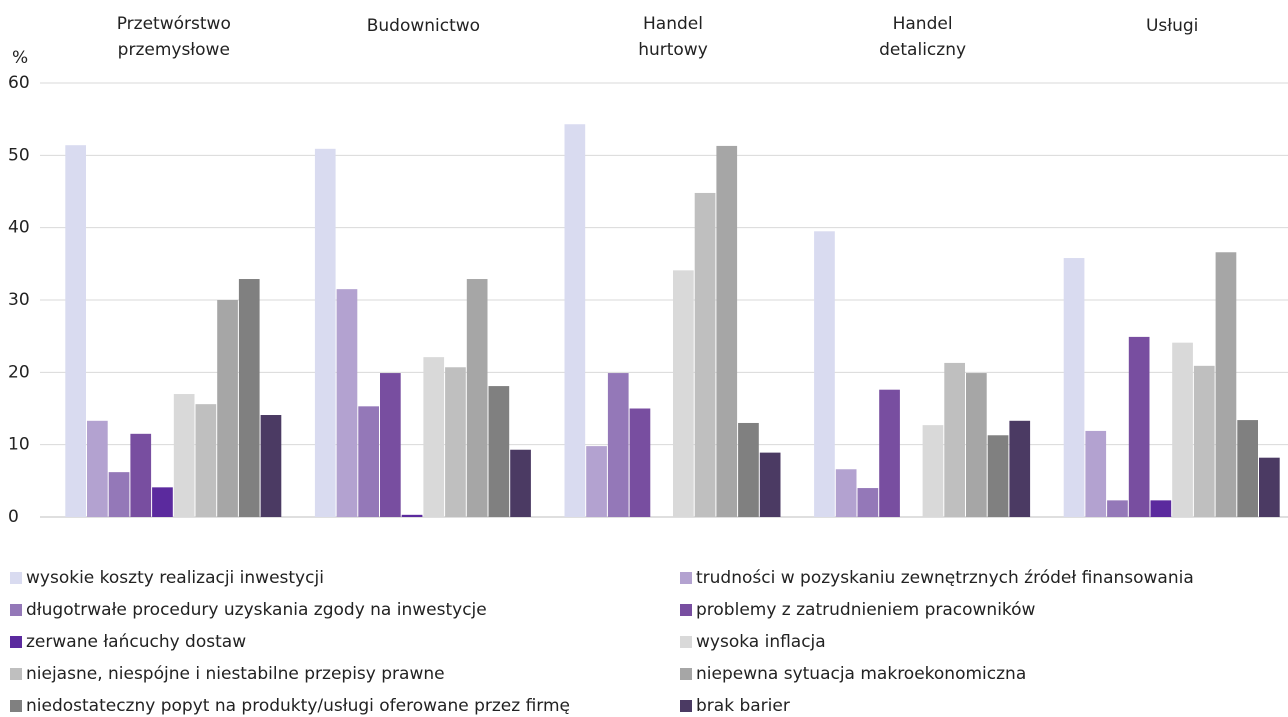  What do you see at coordinates (861, 674) in the screenshot?
I see `legend-label: niepewna sytuacja makroekonomiczna` at bounding box center [861, 674].